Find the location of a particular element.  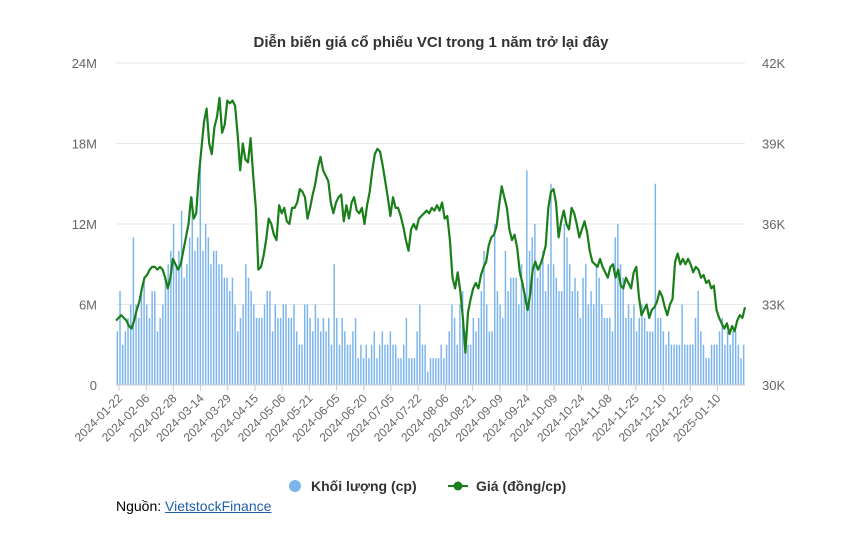

y-right-tick-label: 36K is located at coordinates (773, 224).